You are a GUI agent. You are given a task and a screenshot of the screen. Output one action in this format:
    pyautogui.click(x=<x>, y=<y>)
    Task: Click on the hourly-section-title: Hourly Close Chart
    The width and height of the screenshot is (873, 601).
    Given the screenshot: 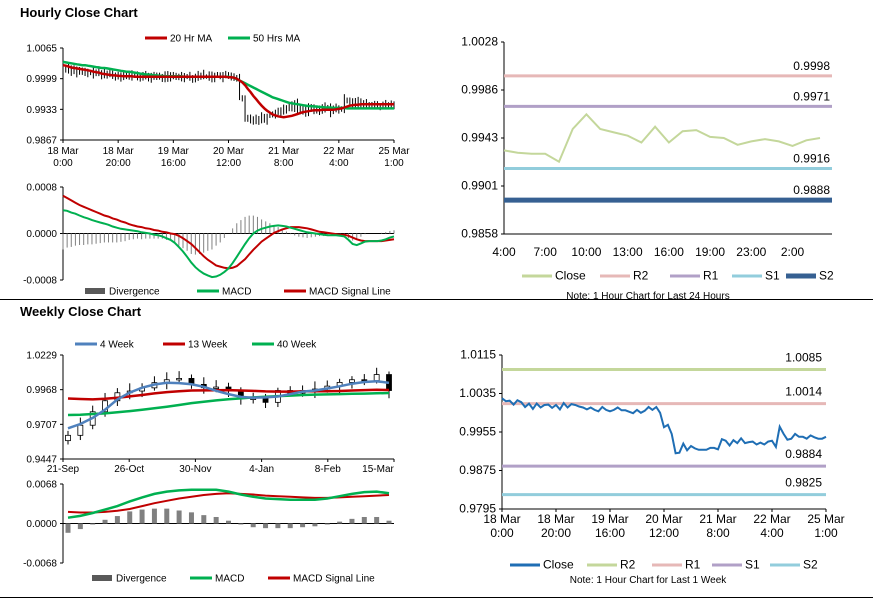 What is the action you would take?
    pyautogui.click(x=79, y=12)
    